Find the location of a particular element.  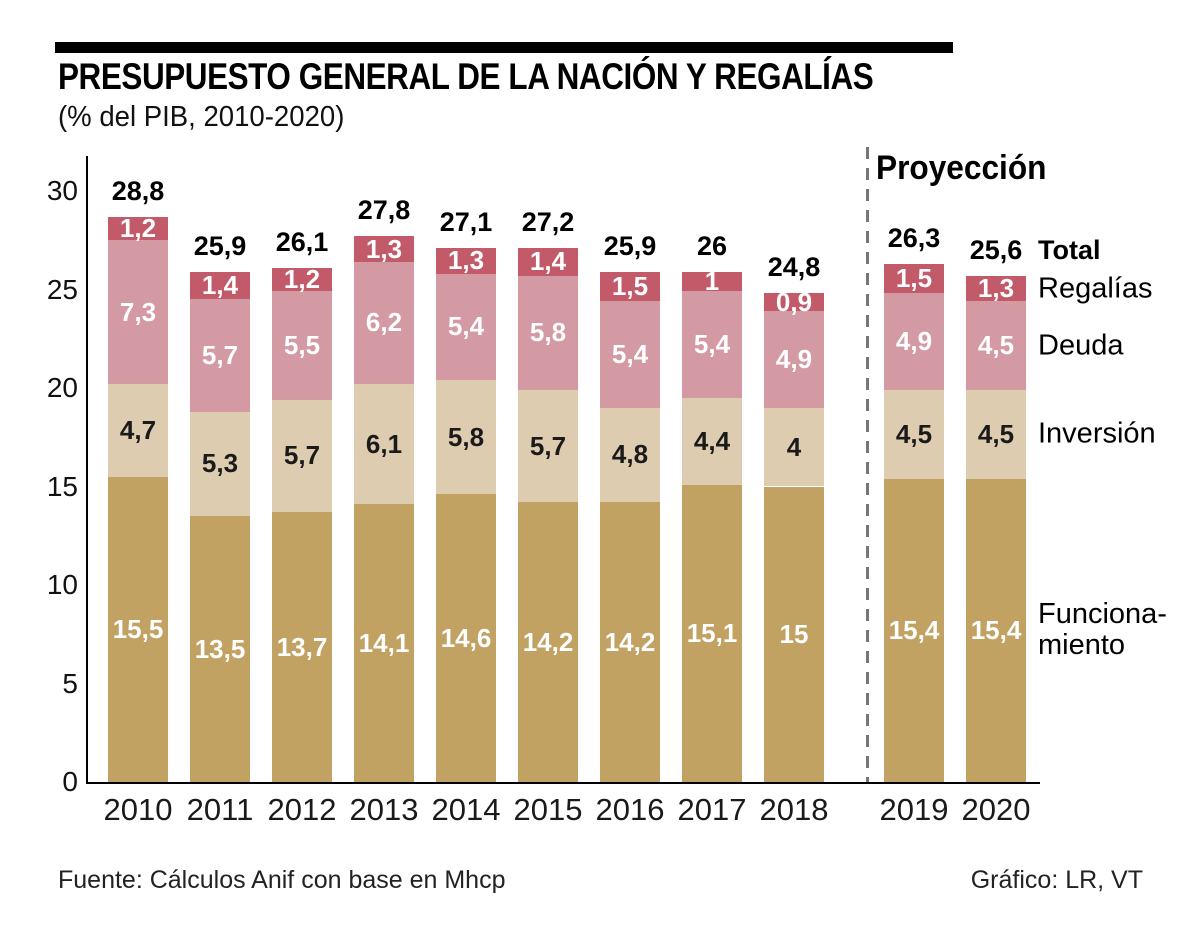

bar-segment-2015-funcionamiento: 14,2 is located at coordinates (548, 642).